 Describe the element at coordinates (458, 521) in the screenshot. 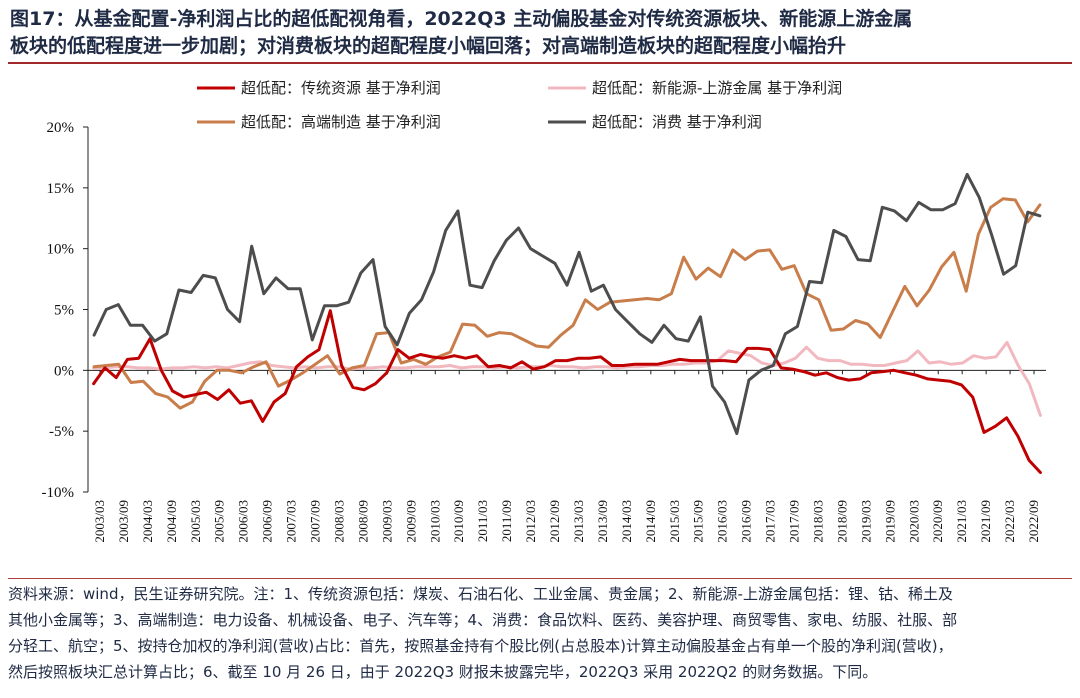

I see `x-tick-label: 2010/09` at that location.